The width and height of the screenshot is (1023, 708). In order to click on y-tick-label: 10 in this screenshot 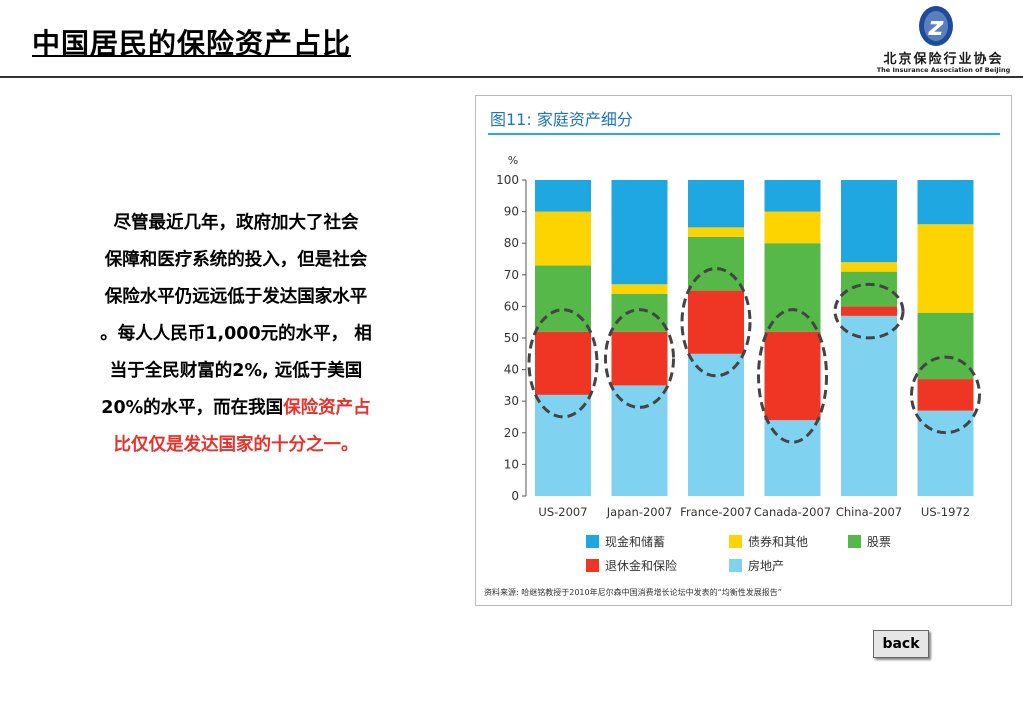, I will do `click(511, 464)`.